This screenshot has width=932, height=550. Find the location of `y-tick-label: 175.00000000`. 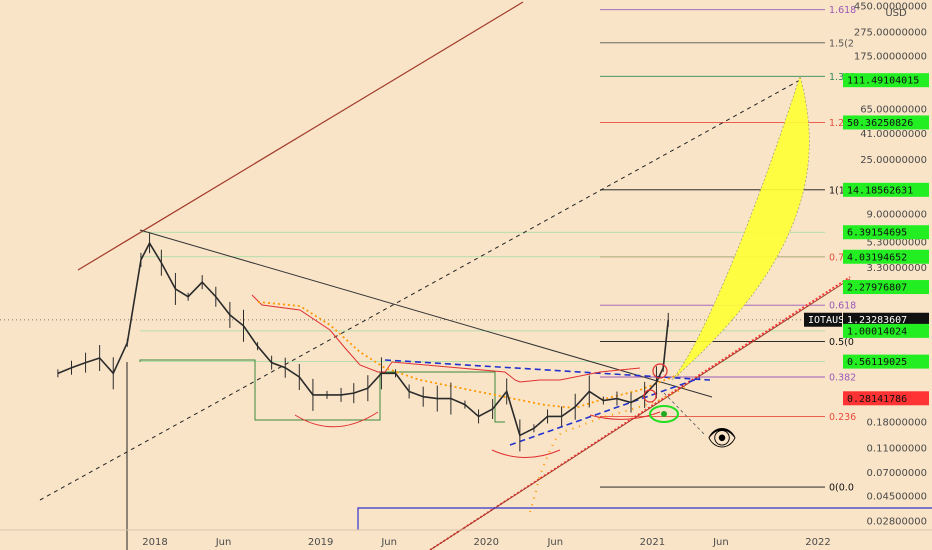

y-tick-label: 175.00000000 is located at coordinates (890, 57).